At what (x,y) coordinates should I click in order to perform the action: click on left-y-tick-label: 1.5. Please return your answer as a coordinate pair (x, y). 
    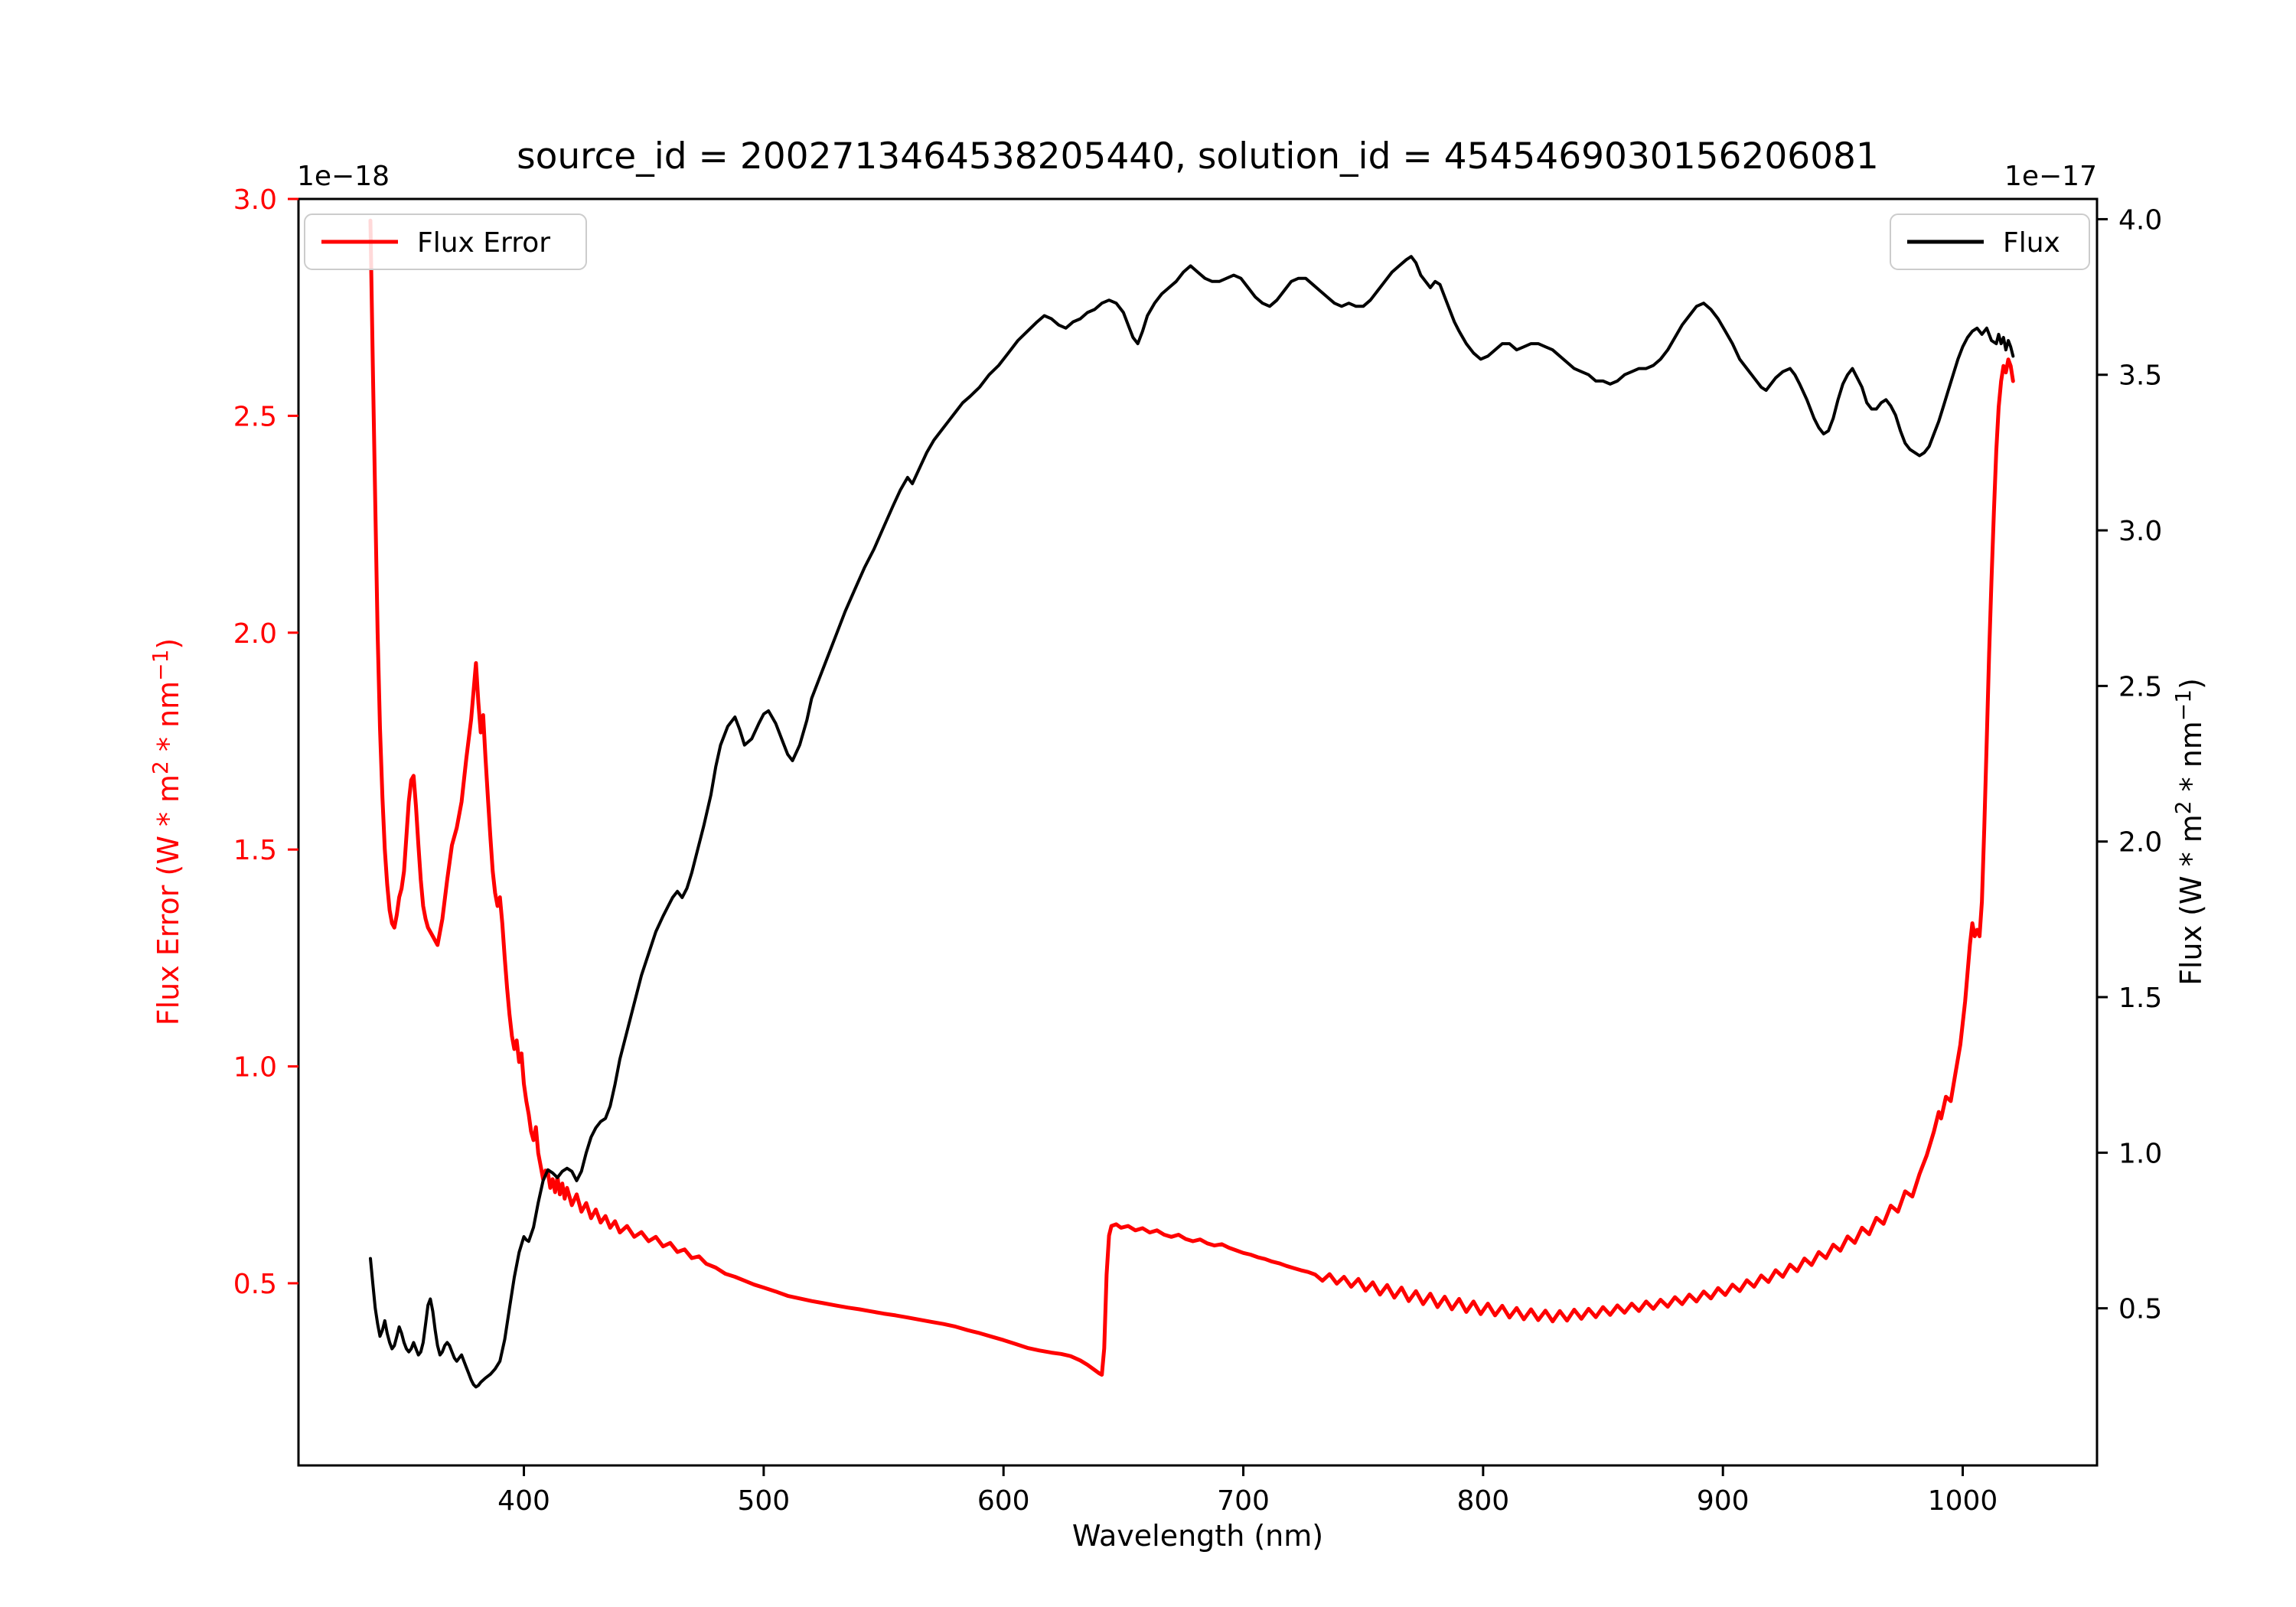
    Looking at the image, I should click on (255, 850).